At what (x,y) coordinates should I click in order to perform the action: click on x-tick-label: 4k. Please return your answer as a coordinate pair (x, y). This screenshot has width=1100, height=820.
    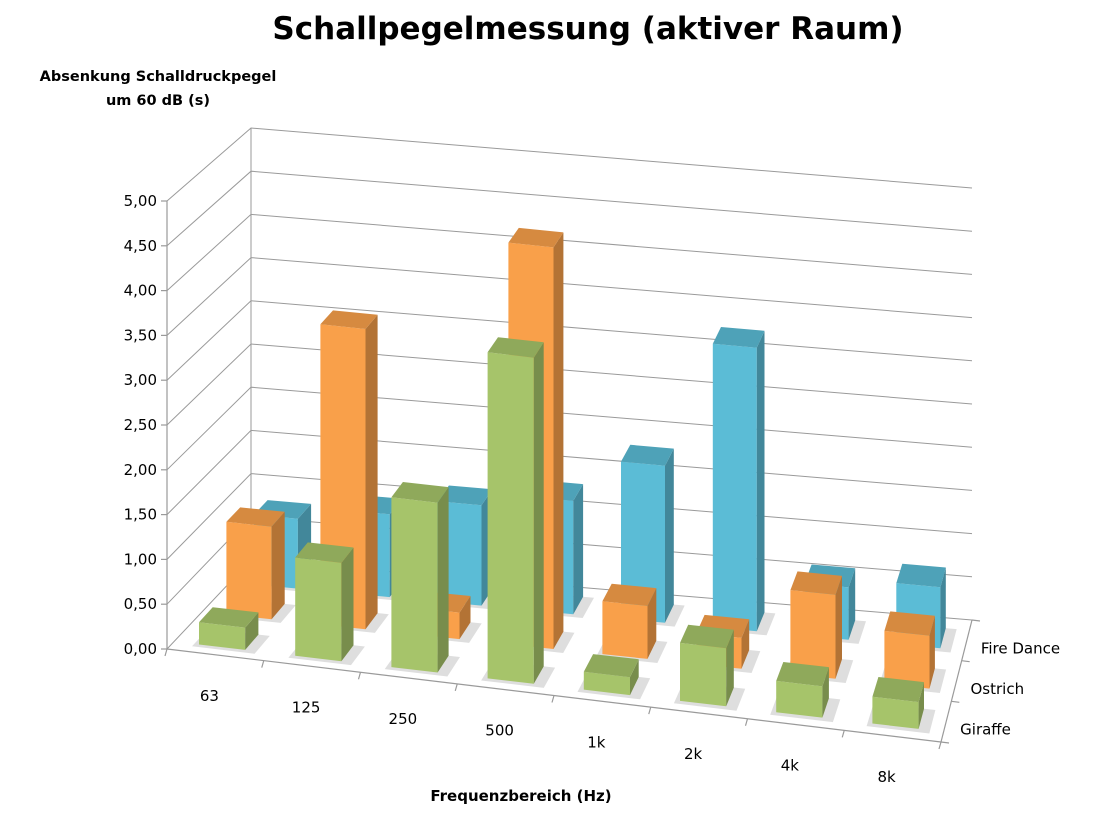
    Looking at the image, I should click on (790, 766).